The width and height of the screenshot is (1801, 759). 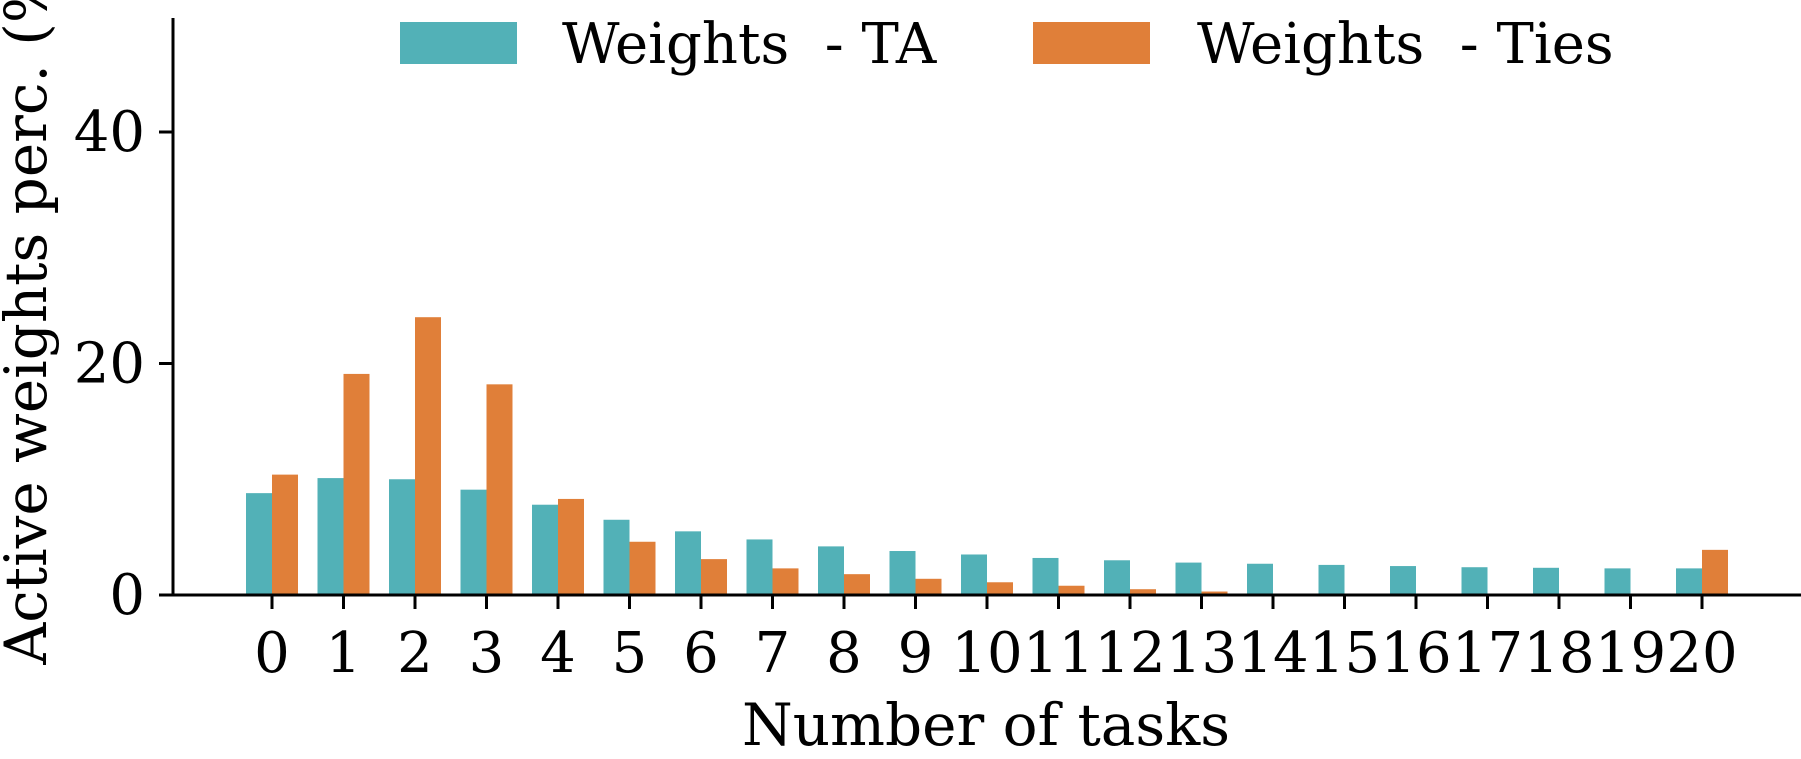 What do you see at coordinates (344, 653) in the screenshot?
I see `x-tick-label-1: 1` at bounding box center [344, 653].